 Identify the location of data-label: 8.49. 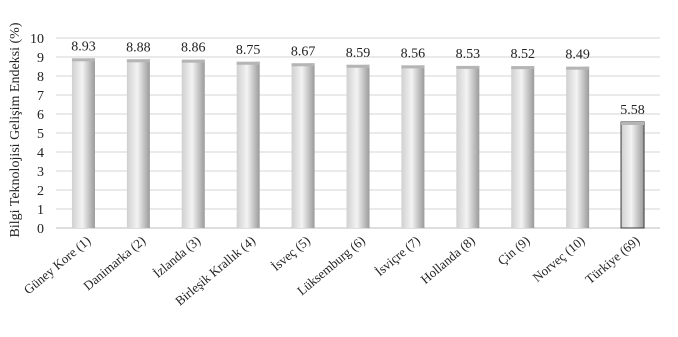
(577, 55).